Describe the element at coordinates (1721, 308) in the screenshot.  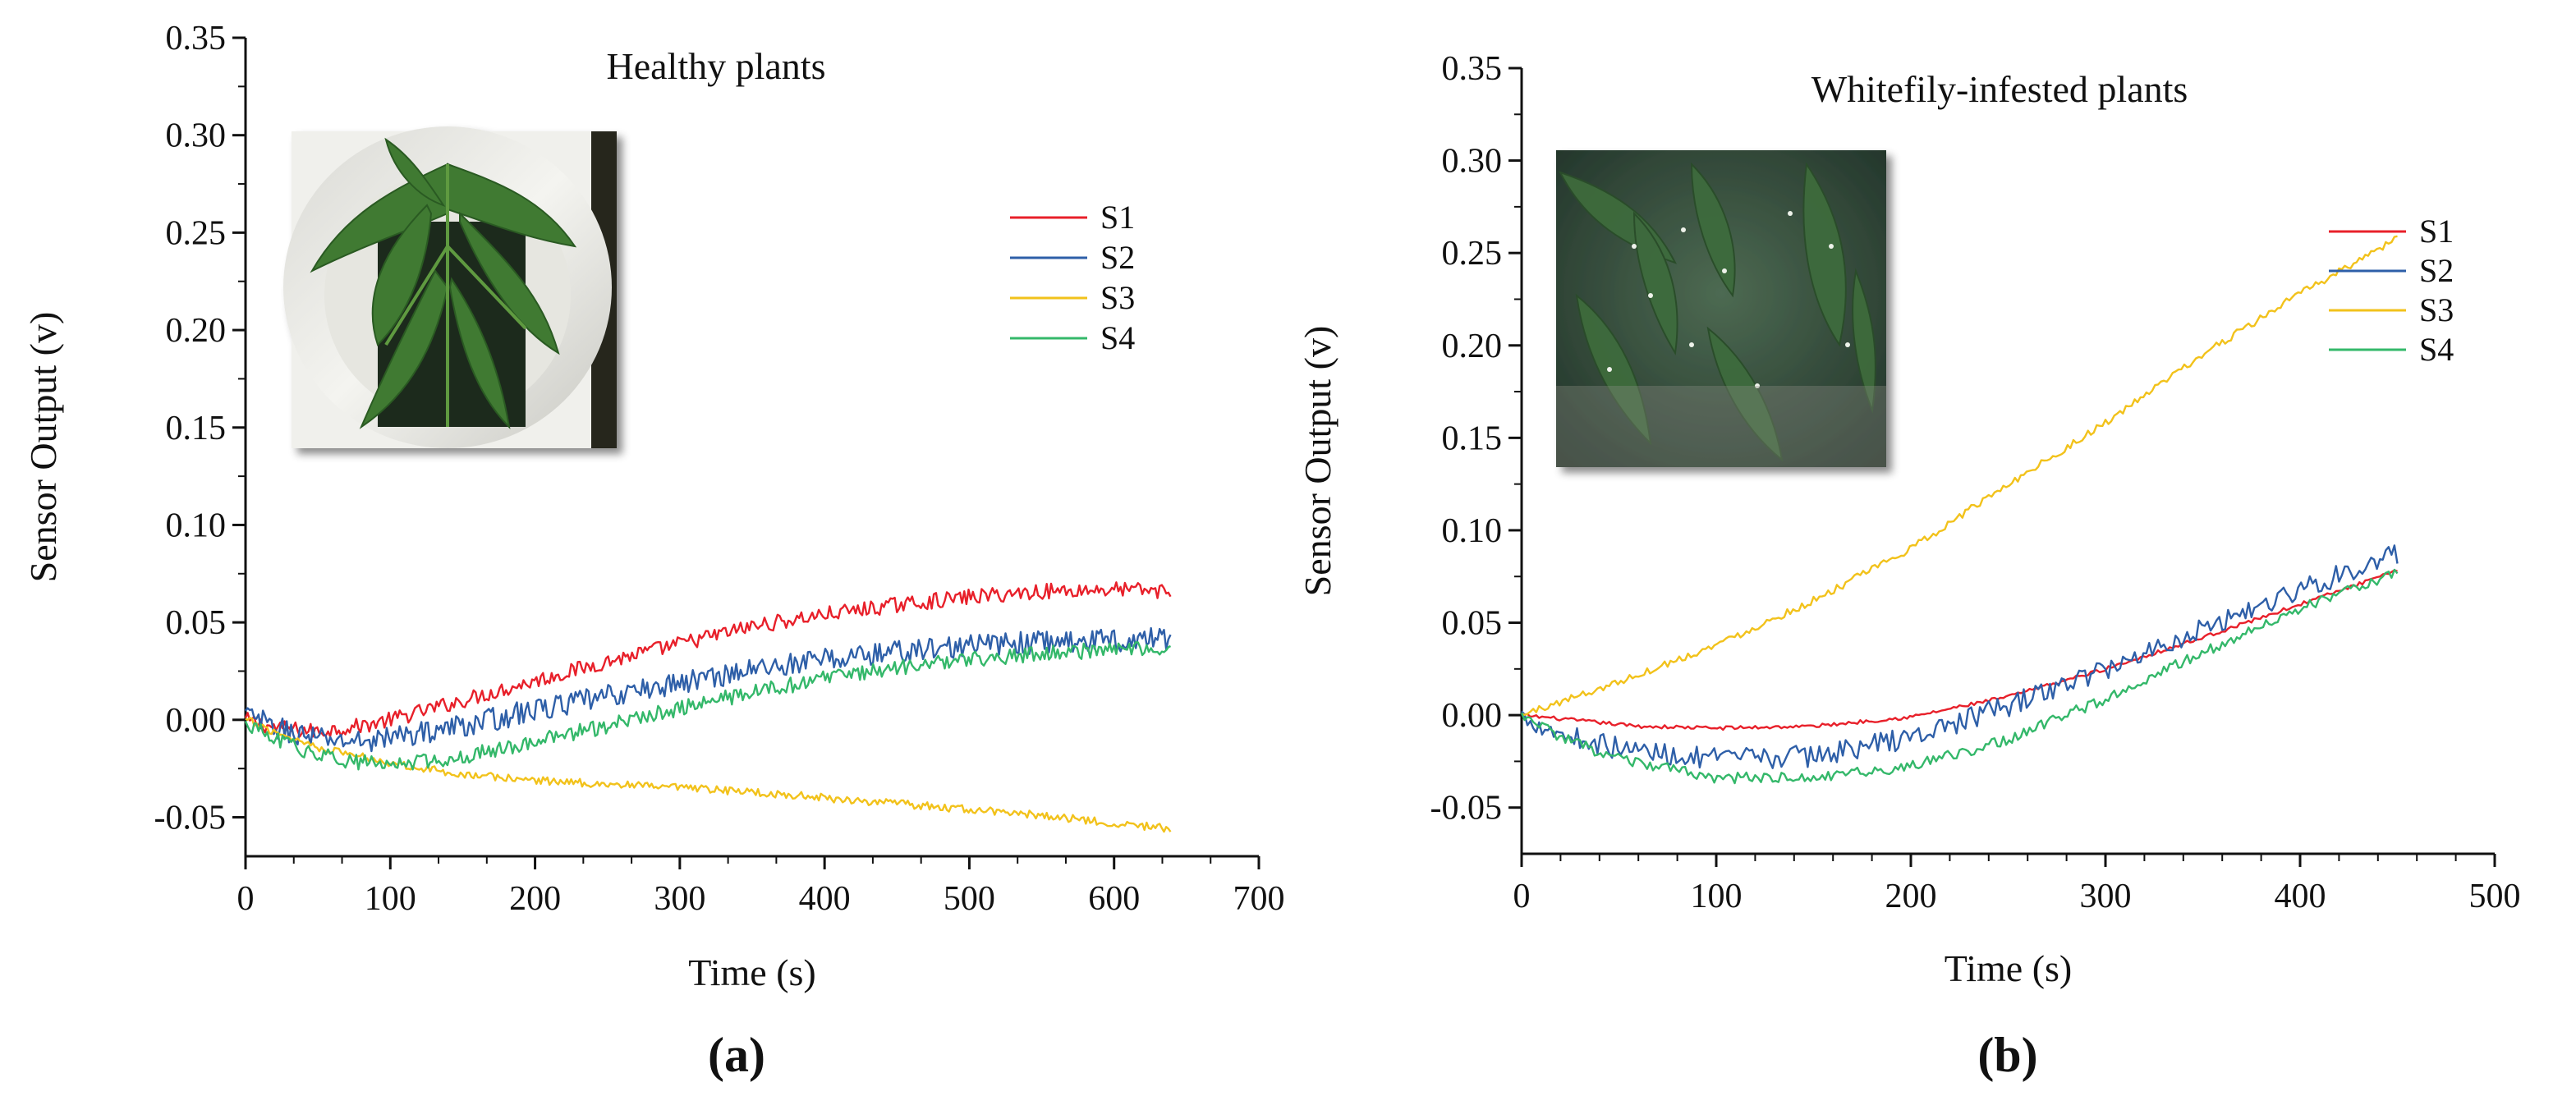
I see `inset-photo-infested` at that location.